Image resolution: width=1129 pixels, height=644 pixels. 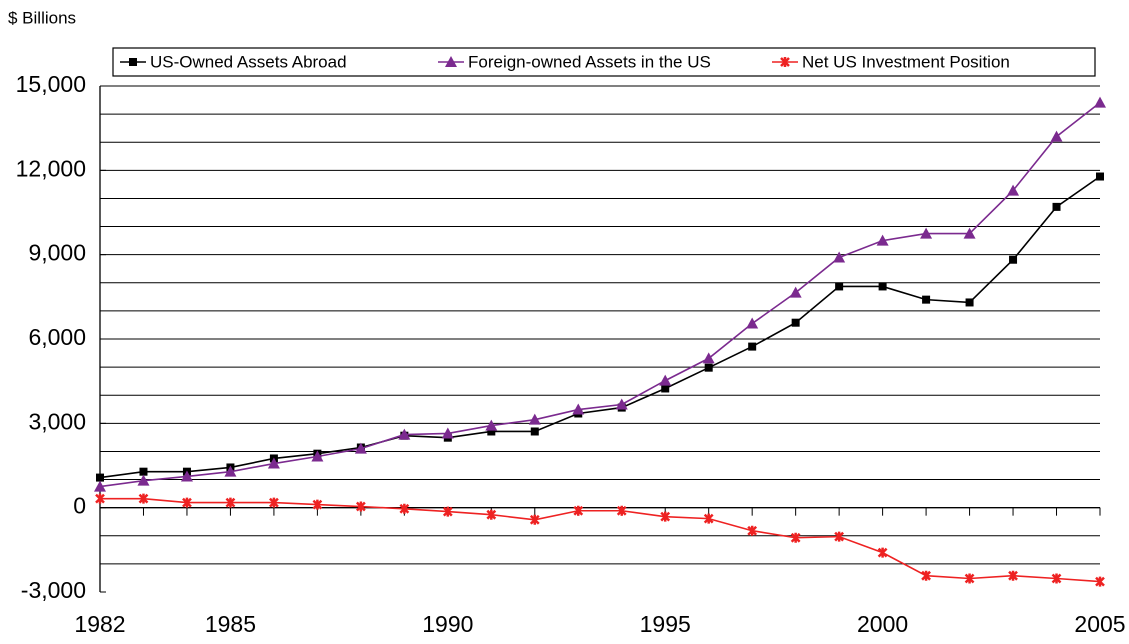 What do you see at coordinates (57, 421) in the screenshot?
I see `y-tick-label: 3,000` at bounding box center [57, 421].